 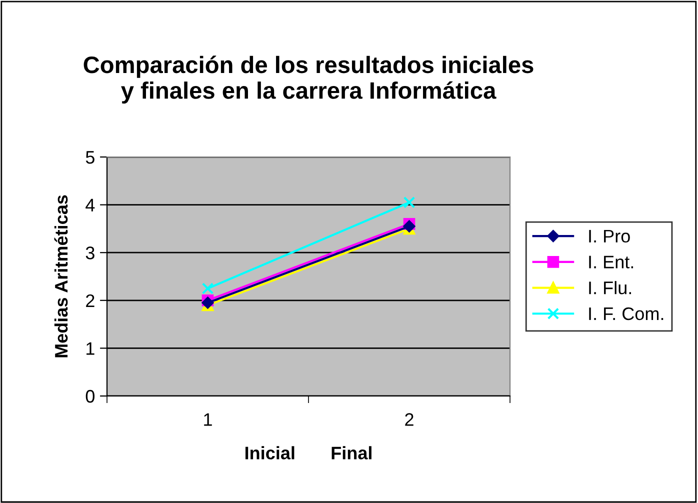 I want to click on y-tick-label: 4, so click(x=90, y=205).